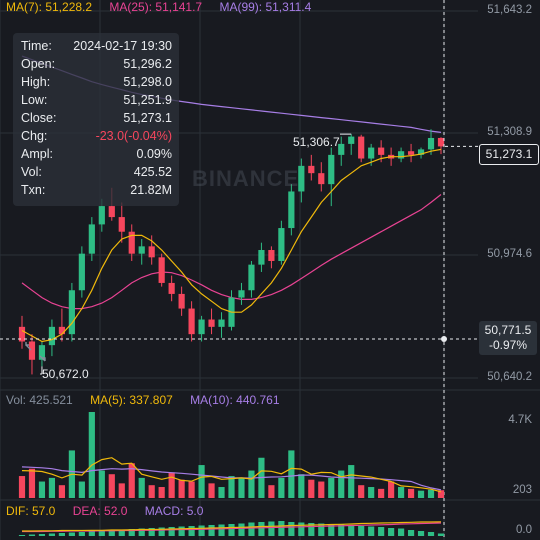 Image resolution: width=540 pixels, height=540 pixels. What do you see at coordinates (96, 154) in the screenshot?
I see `tooltip-row: Ampl: 0.09%` at bounding box center [96, 154].